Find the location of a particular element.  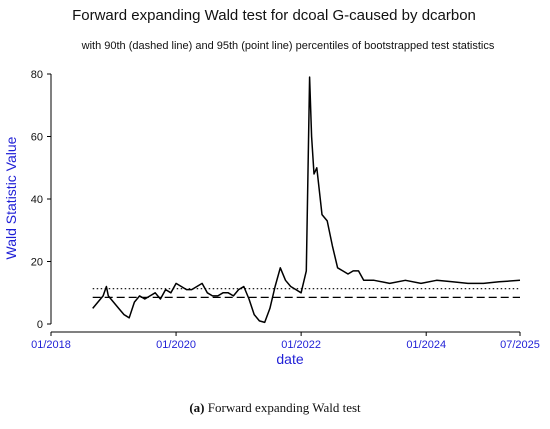

x-axis-ticks: 01/2018 01/2020 01/2022 01/2024 07/2025 is located at coordinates (285, 341).